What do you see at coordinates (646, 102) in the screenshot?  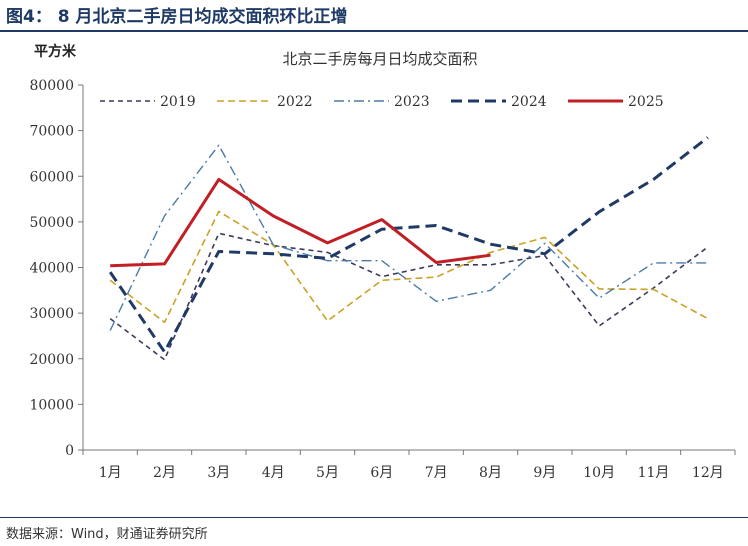 I see `legend-label: 2025` at bounding box center [646, 102].